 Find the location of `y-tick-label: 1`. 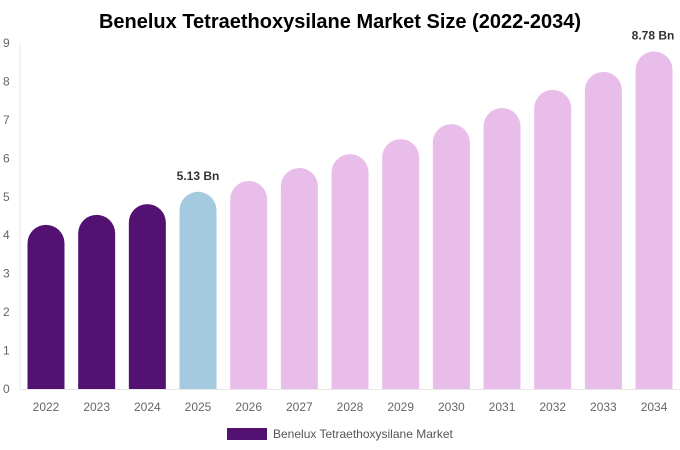

y-tick-label: 1 is located at coordinates (6, 351).